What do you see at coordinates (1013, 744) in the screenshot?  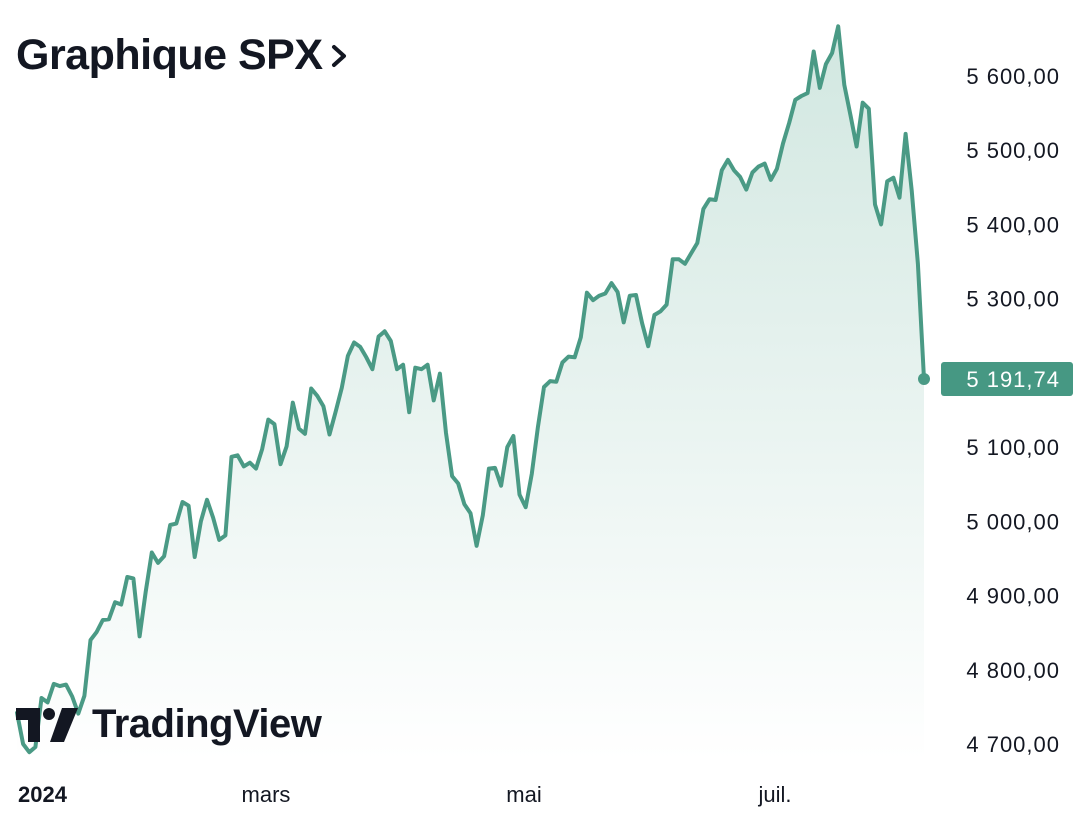 I see `y-tick-label: 4 700,00` at bounding box center [1013, 744].